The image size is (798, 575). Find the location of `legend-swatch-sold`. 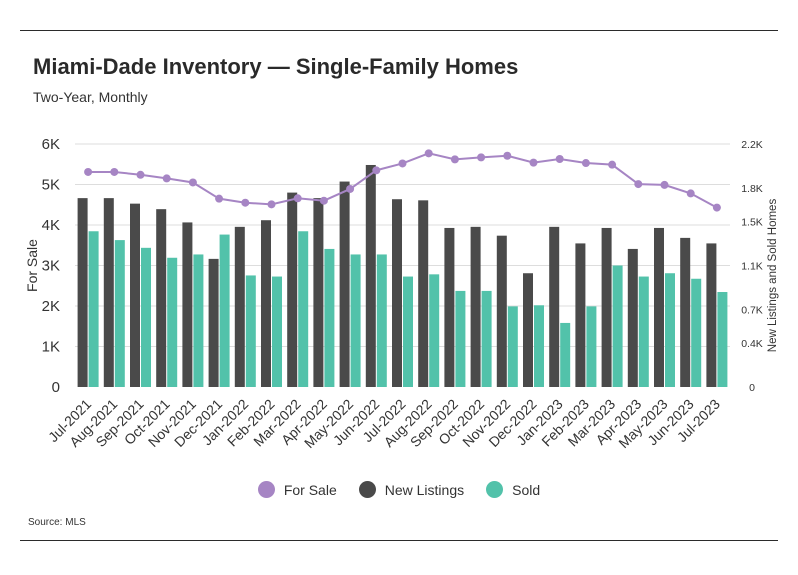

legend-swatch-sold is located at coordinates (495, 489).